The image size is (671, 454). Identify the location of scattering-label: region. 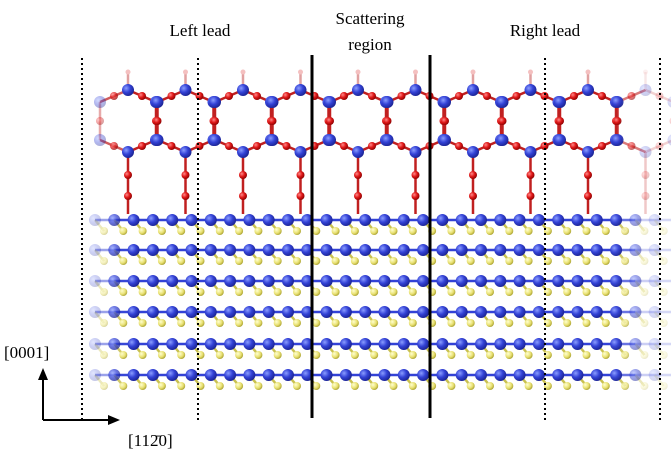
(370, 44).